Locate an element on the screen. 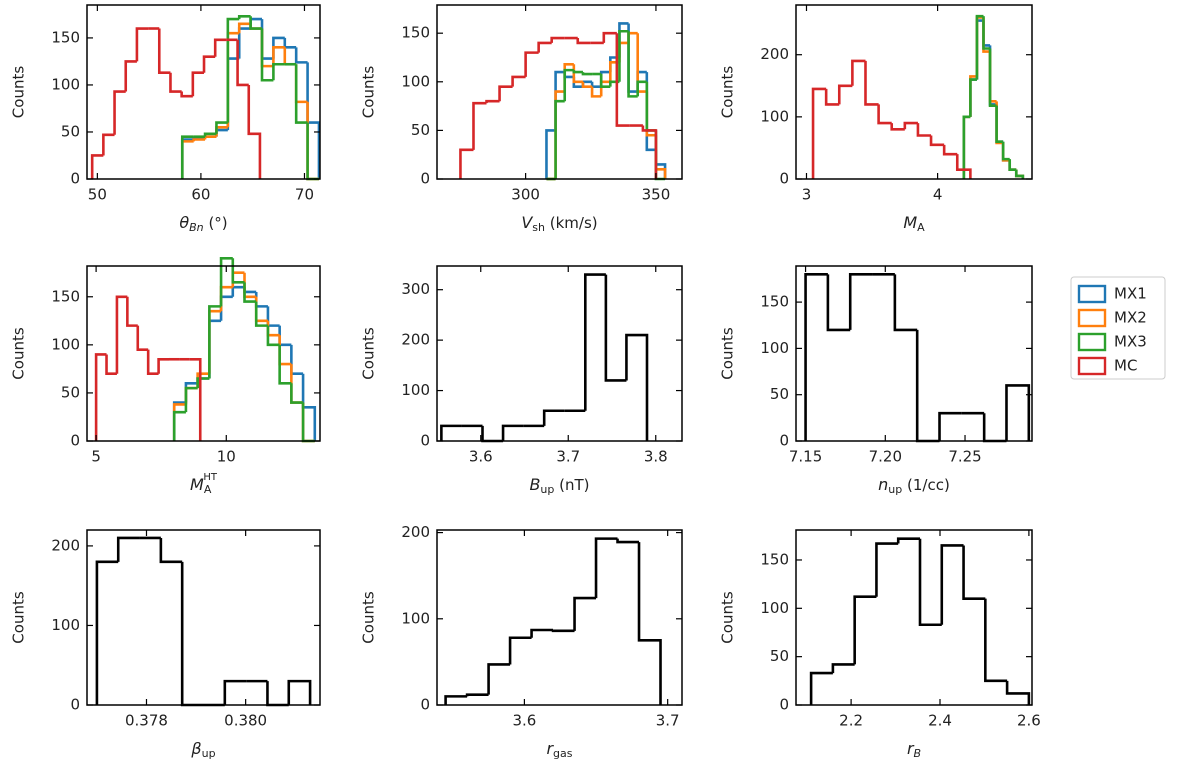 The width and height of the screenshot is (1200, 771). x-tick-label: 5 is located at coordinates (96, 457).